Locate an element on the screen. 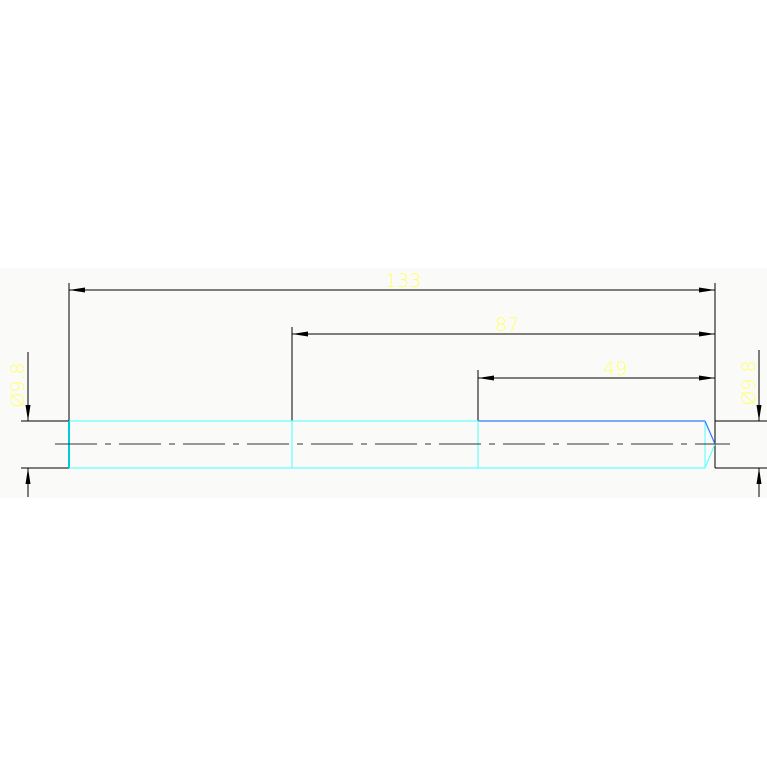  dimension-text-87: 87 is located at coordinates (507, 325).